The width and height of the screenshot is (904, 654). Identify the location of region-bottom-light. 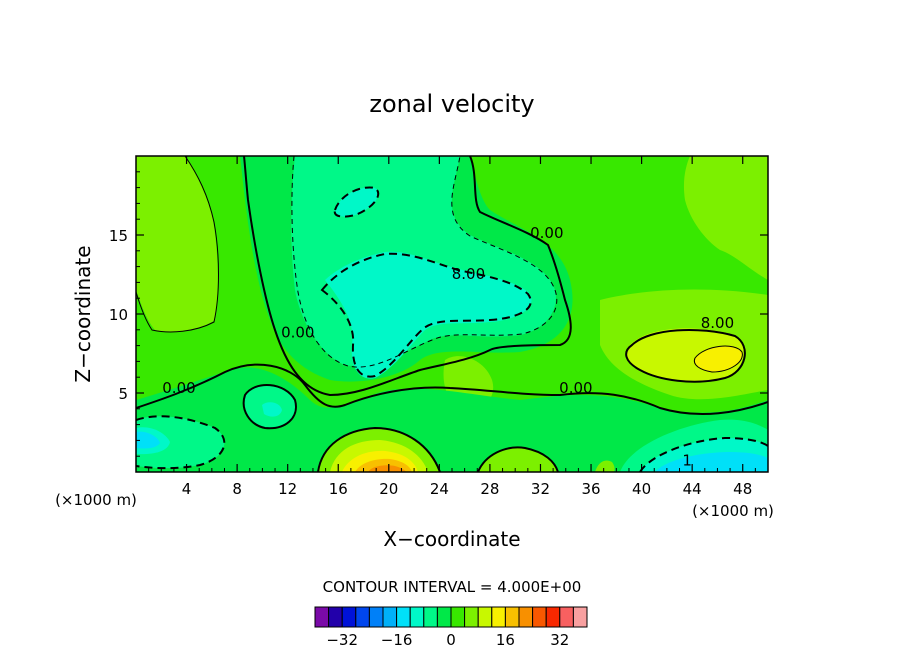
(518, 459).